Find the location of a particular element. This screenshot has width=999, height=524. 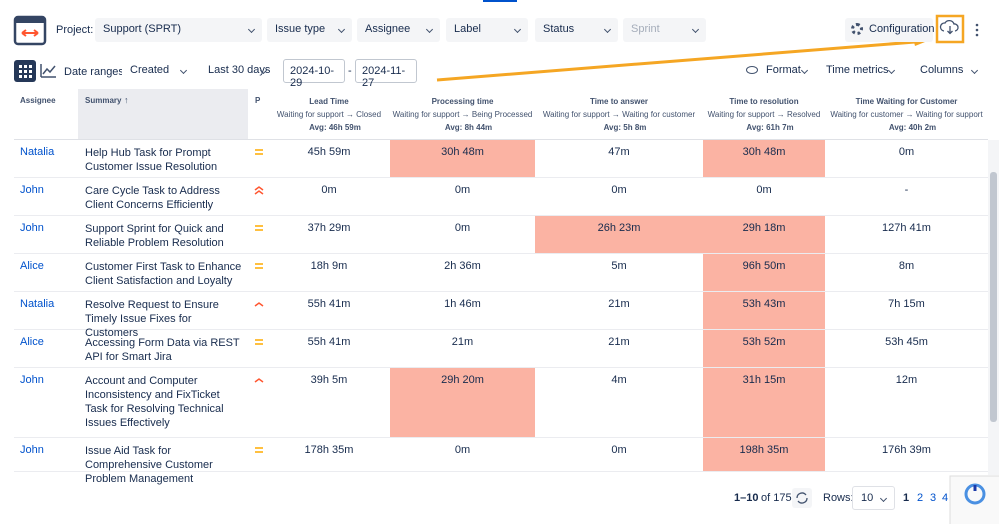

metric-value: 2h 36m is located at coordinates (462, 266).